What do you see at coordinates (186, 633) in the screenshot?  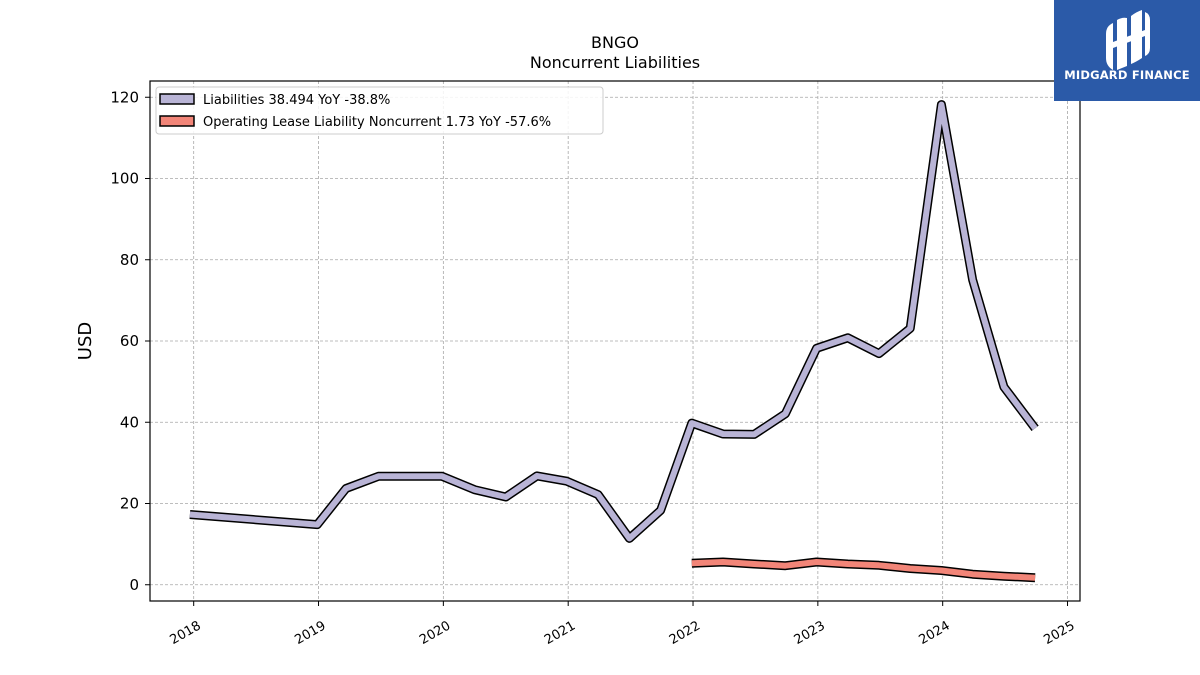 I see `x-tick-label: 2018` at bounding box center [186, 633].